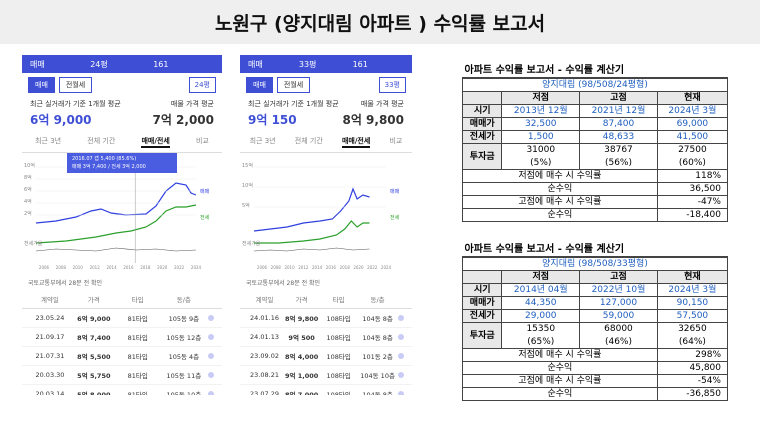 The image size is (760, 428). I want to click on summary-row: 순수익 -18,400, so click(595, 215).